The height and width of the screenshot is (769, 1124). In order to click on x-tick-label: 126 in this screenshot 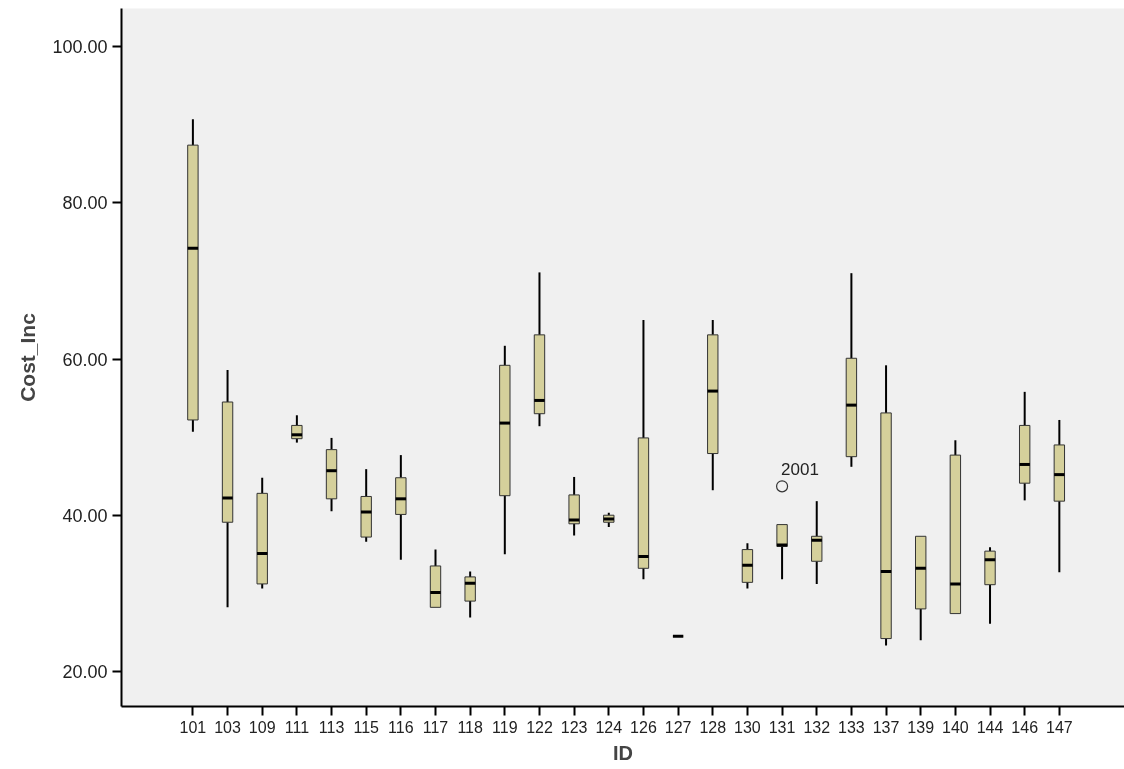, I will do `click(643, 727)`.